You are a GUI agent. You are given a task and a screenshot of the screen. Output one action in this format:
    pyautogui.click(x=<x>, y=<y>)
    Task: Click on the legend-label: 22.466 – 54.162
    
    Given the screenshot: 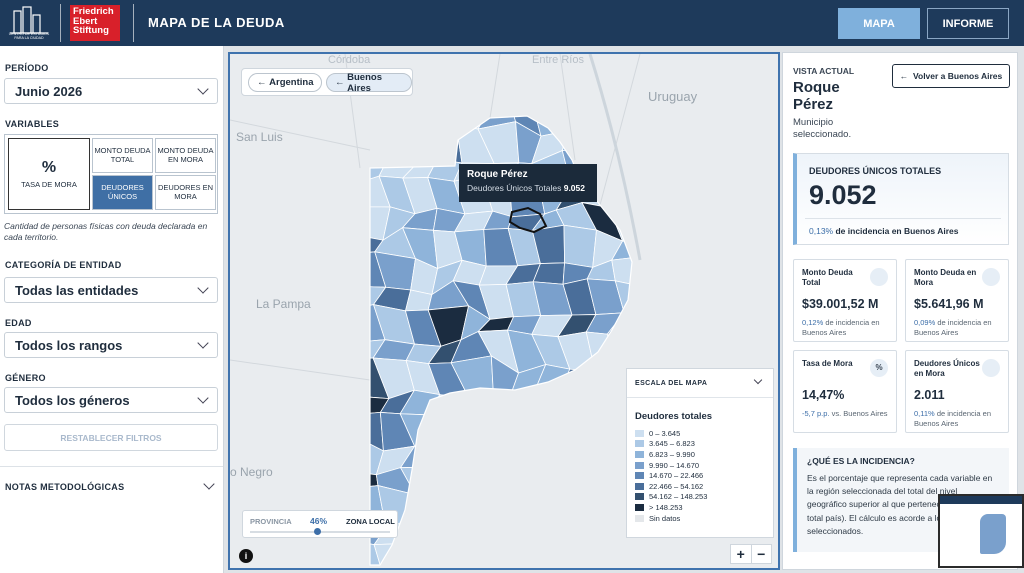 What is the action you would take?
    pyautogui.click(x=676, y=486)
    